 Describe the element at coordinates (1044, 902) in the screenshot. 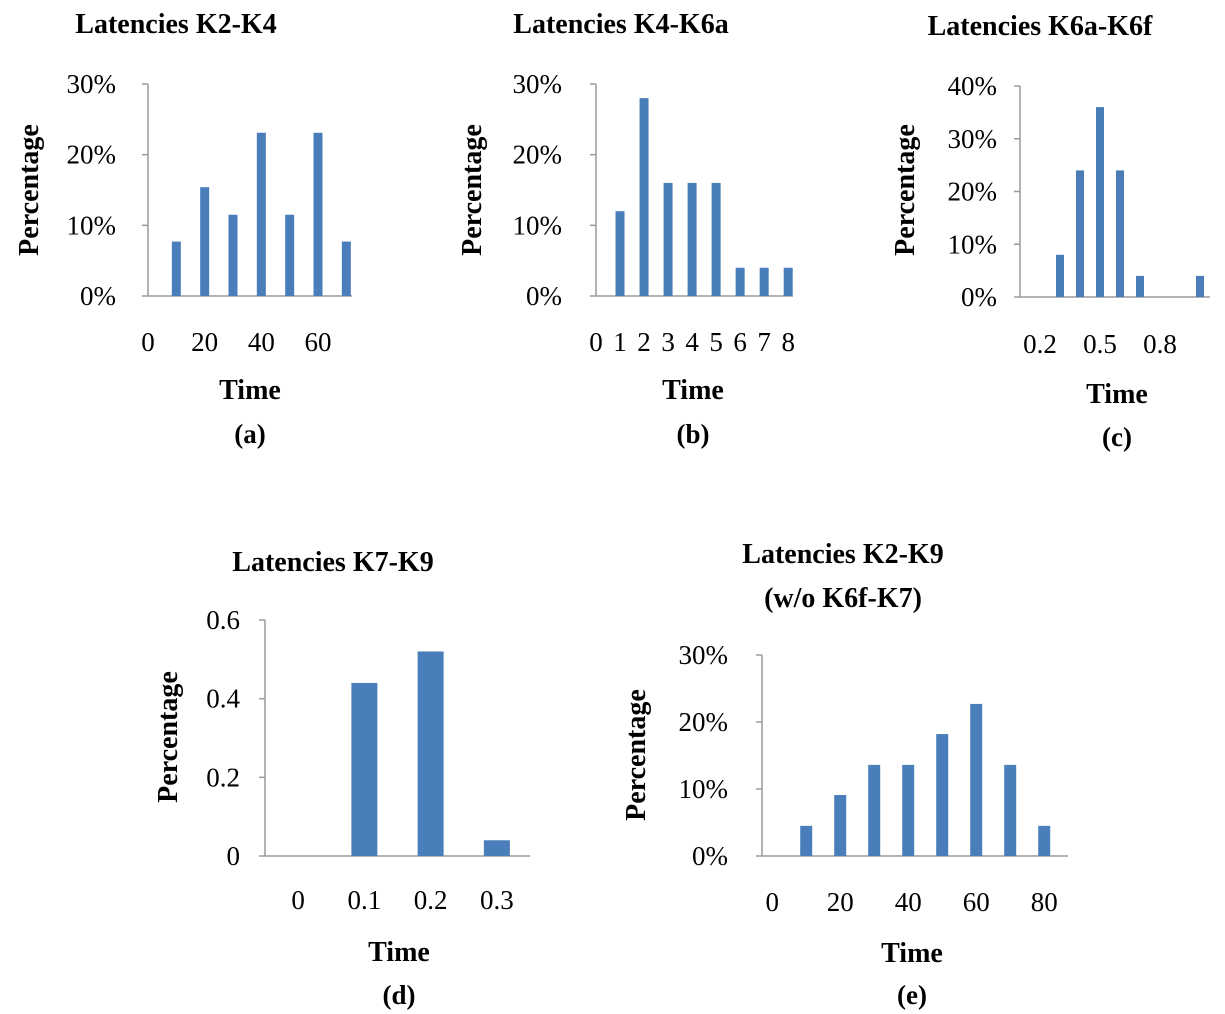

I see `x-tick-label: 80` at that location.